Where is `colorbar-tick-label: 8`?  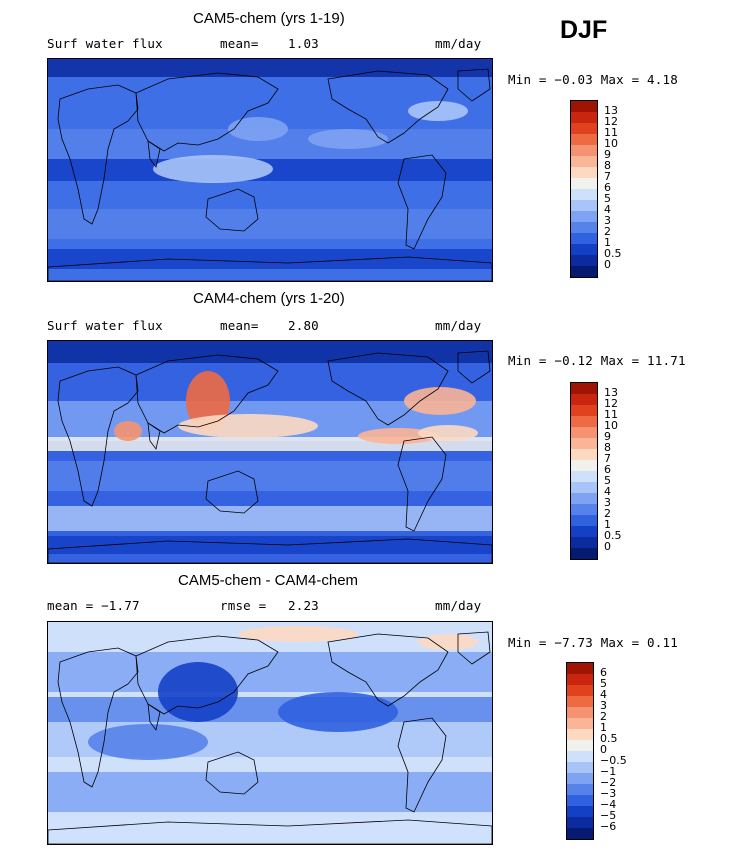 colorbar-tick-label: 8 is located at coordinates (607, 165).